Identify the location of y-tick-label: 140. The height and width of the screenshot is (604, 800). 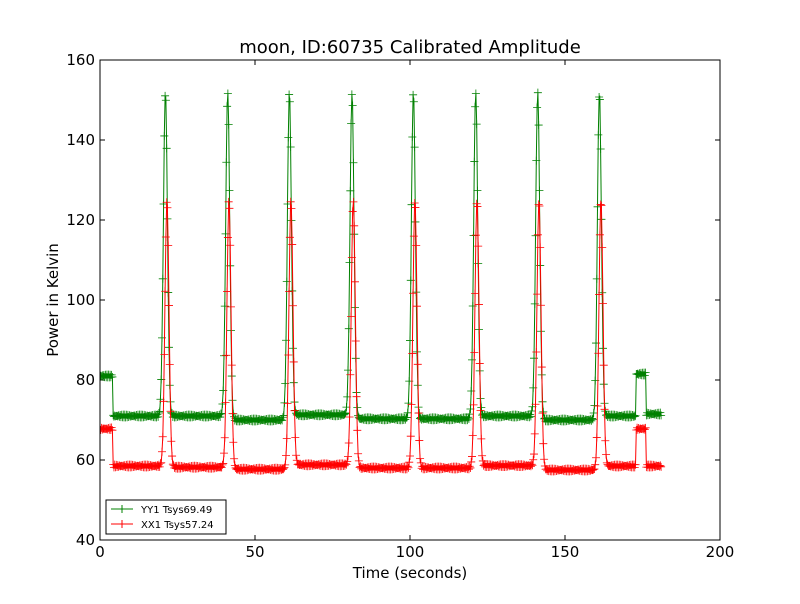
(80, 140).